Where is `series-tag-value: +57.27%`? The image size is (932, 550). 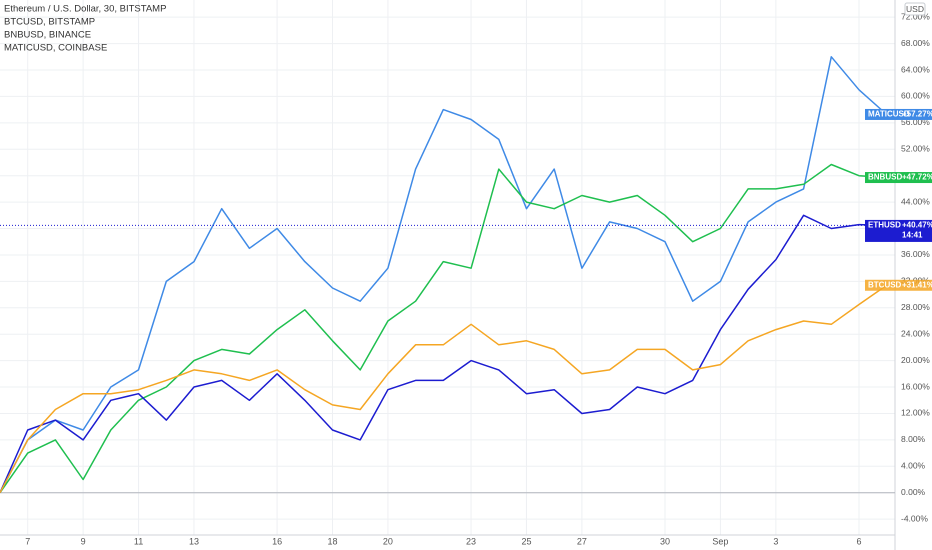
series-tag-value: +57.27% is located at coordinates (917, 114).